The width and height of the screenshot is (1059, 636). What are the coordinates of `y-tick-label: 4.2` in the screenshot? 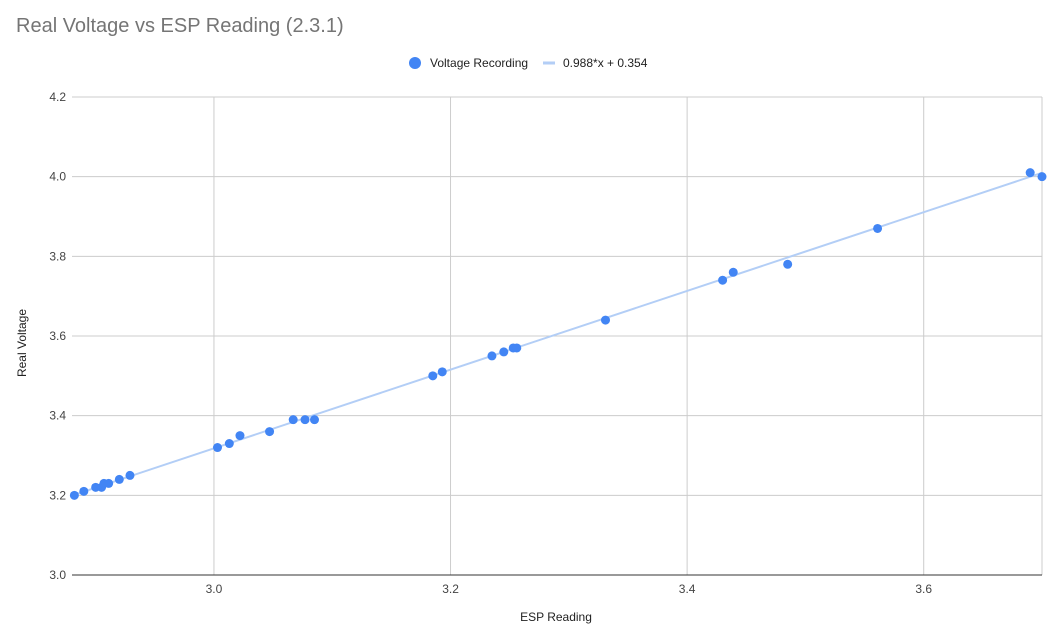 It's located at (57, 97).